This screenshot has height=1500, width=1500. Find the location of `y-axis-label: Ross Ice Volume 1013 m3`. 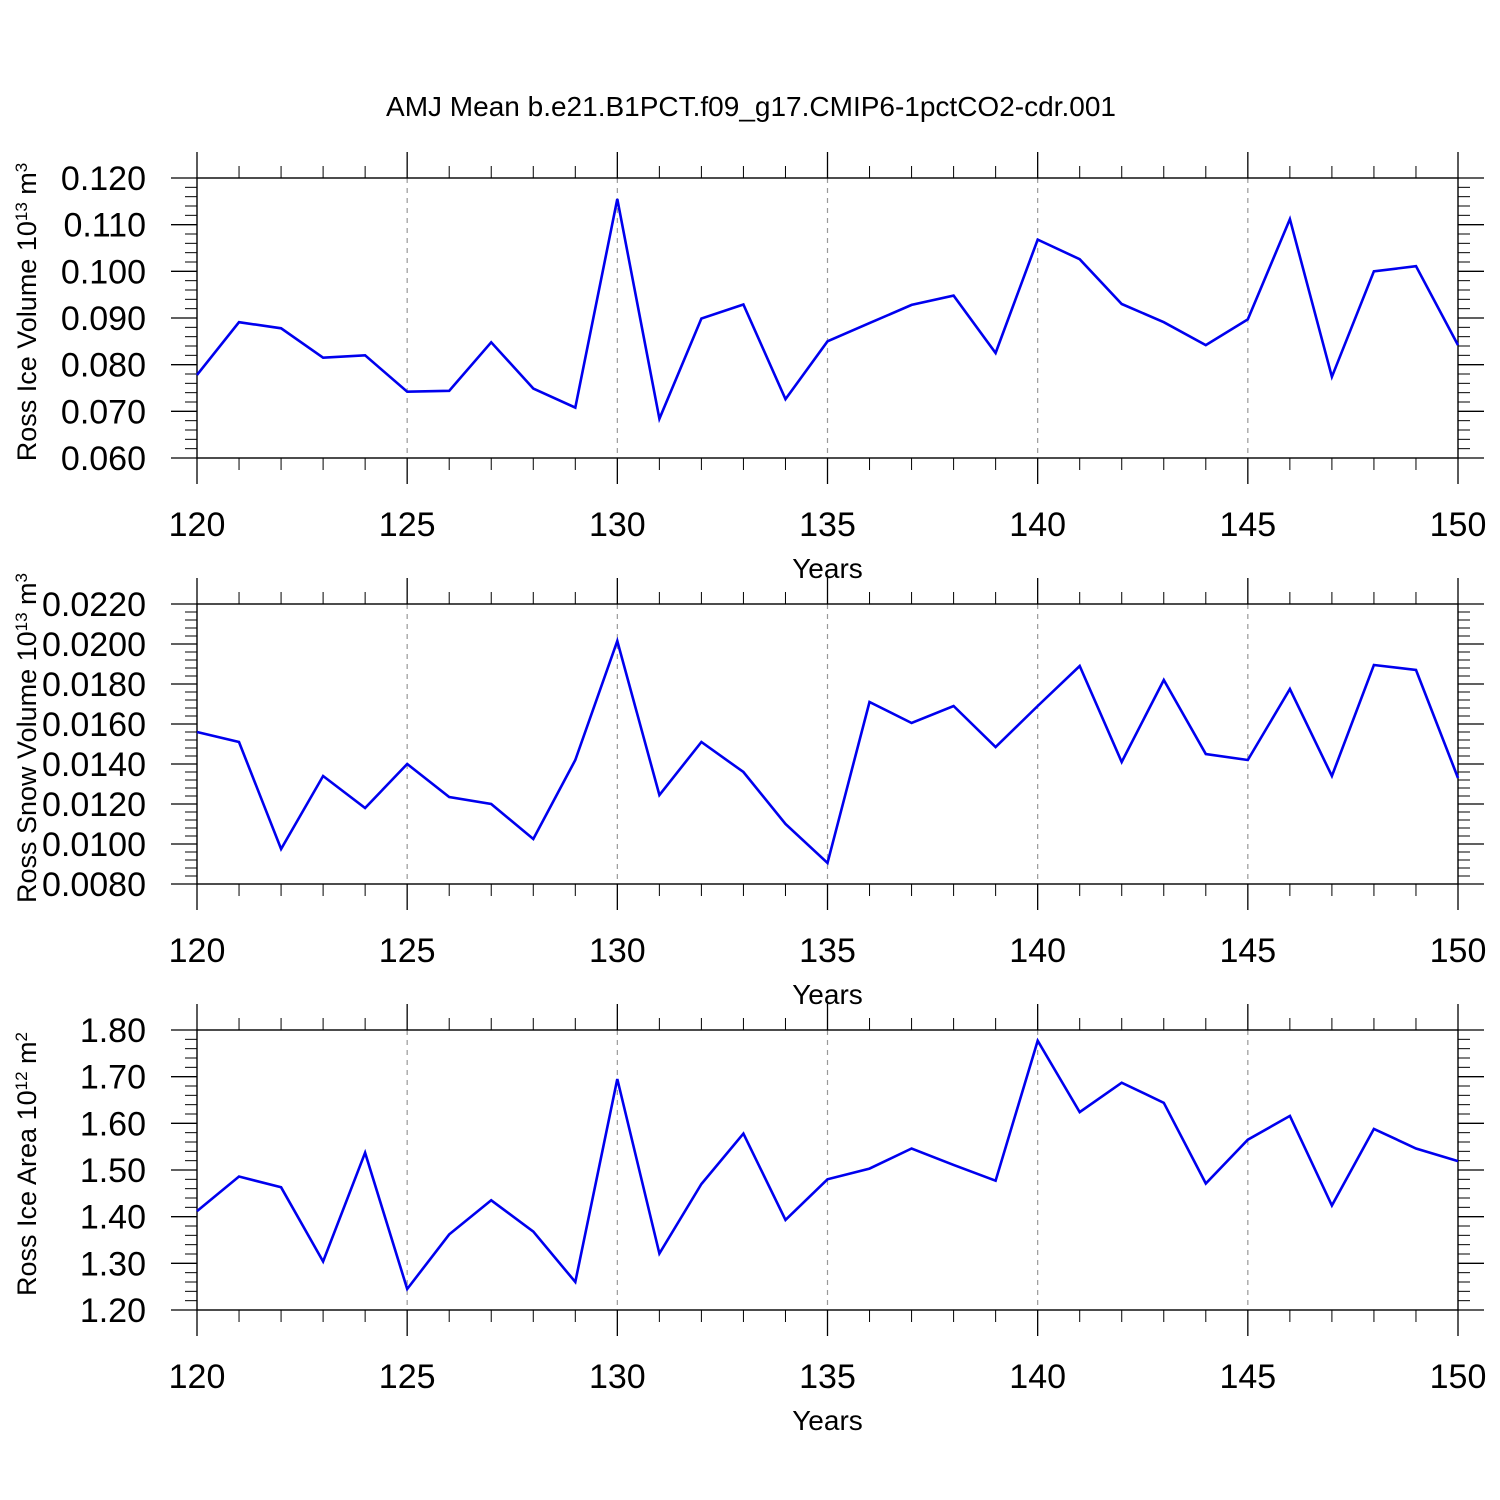

y-axis-label: Ross Ice Volume 1013 m3 is located at coordinates (27, 312).